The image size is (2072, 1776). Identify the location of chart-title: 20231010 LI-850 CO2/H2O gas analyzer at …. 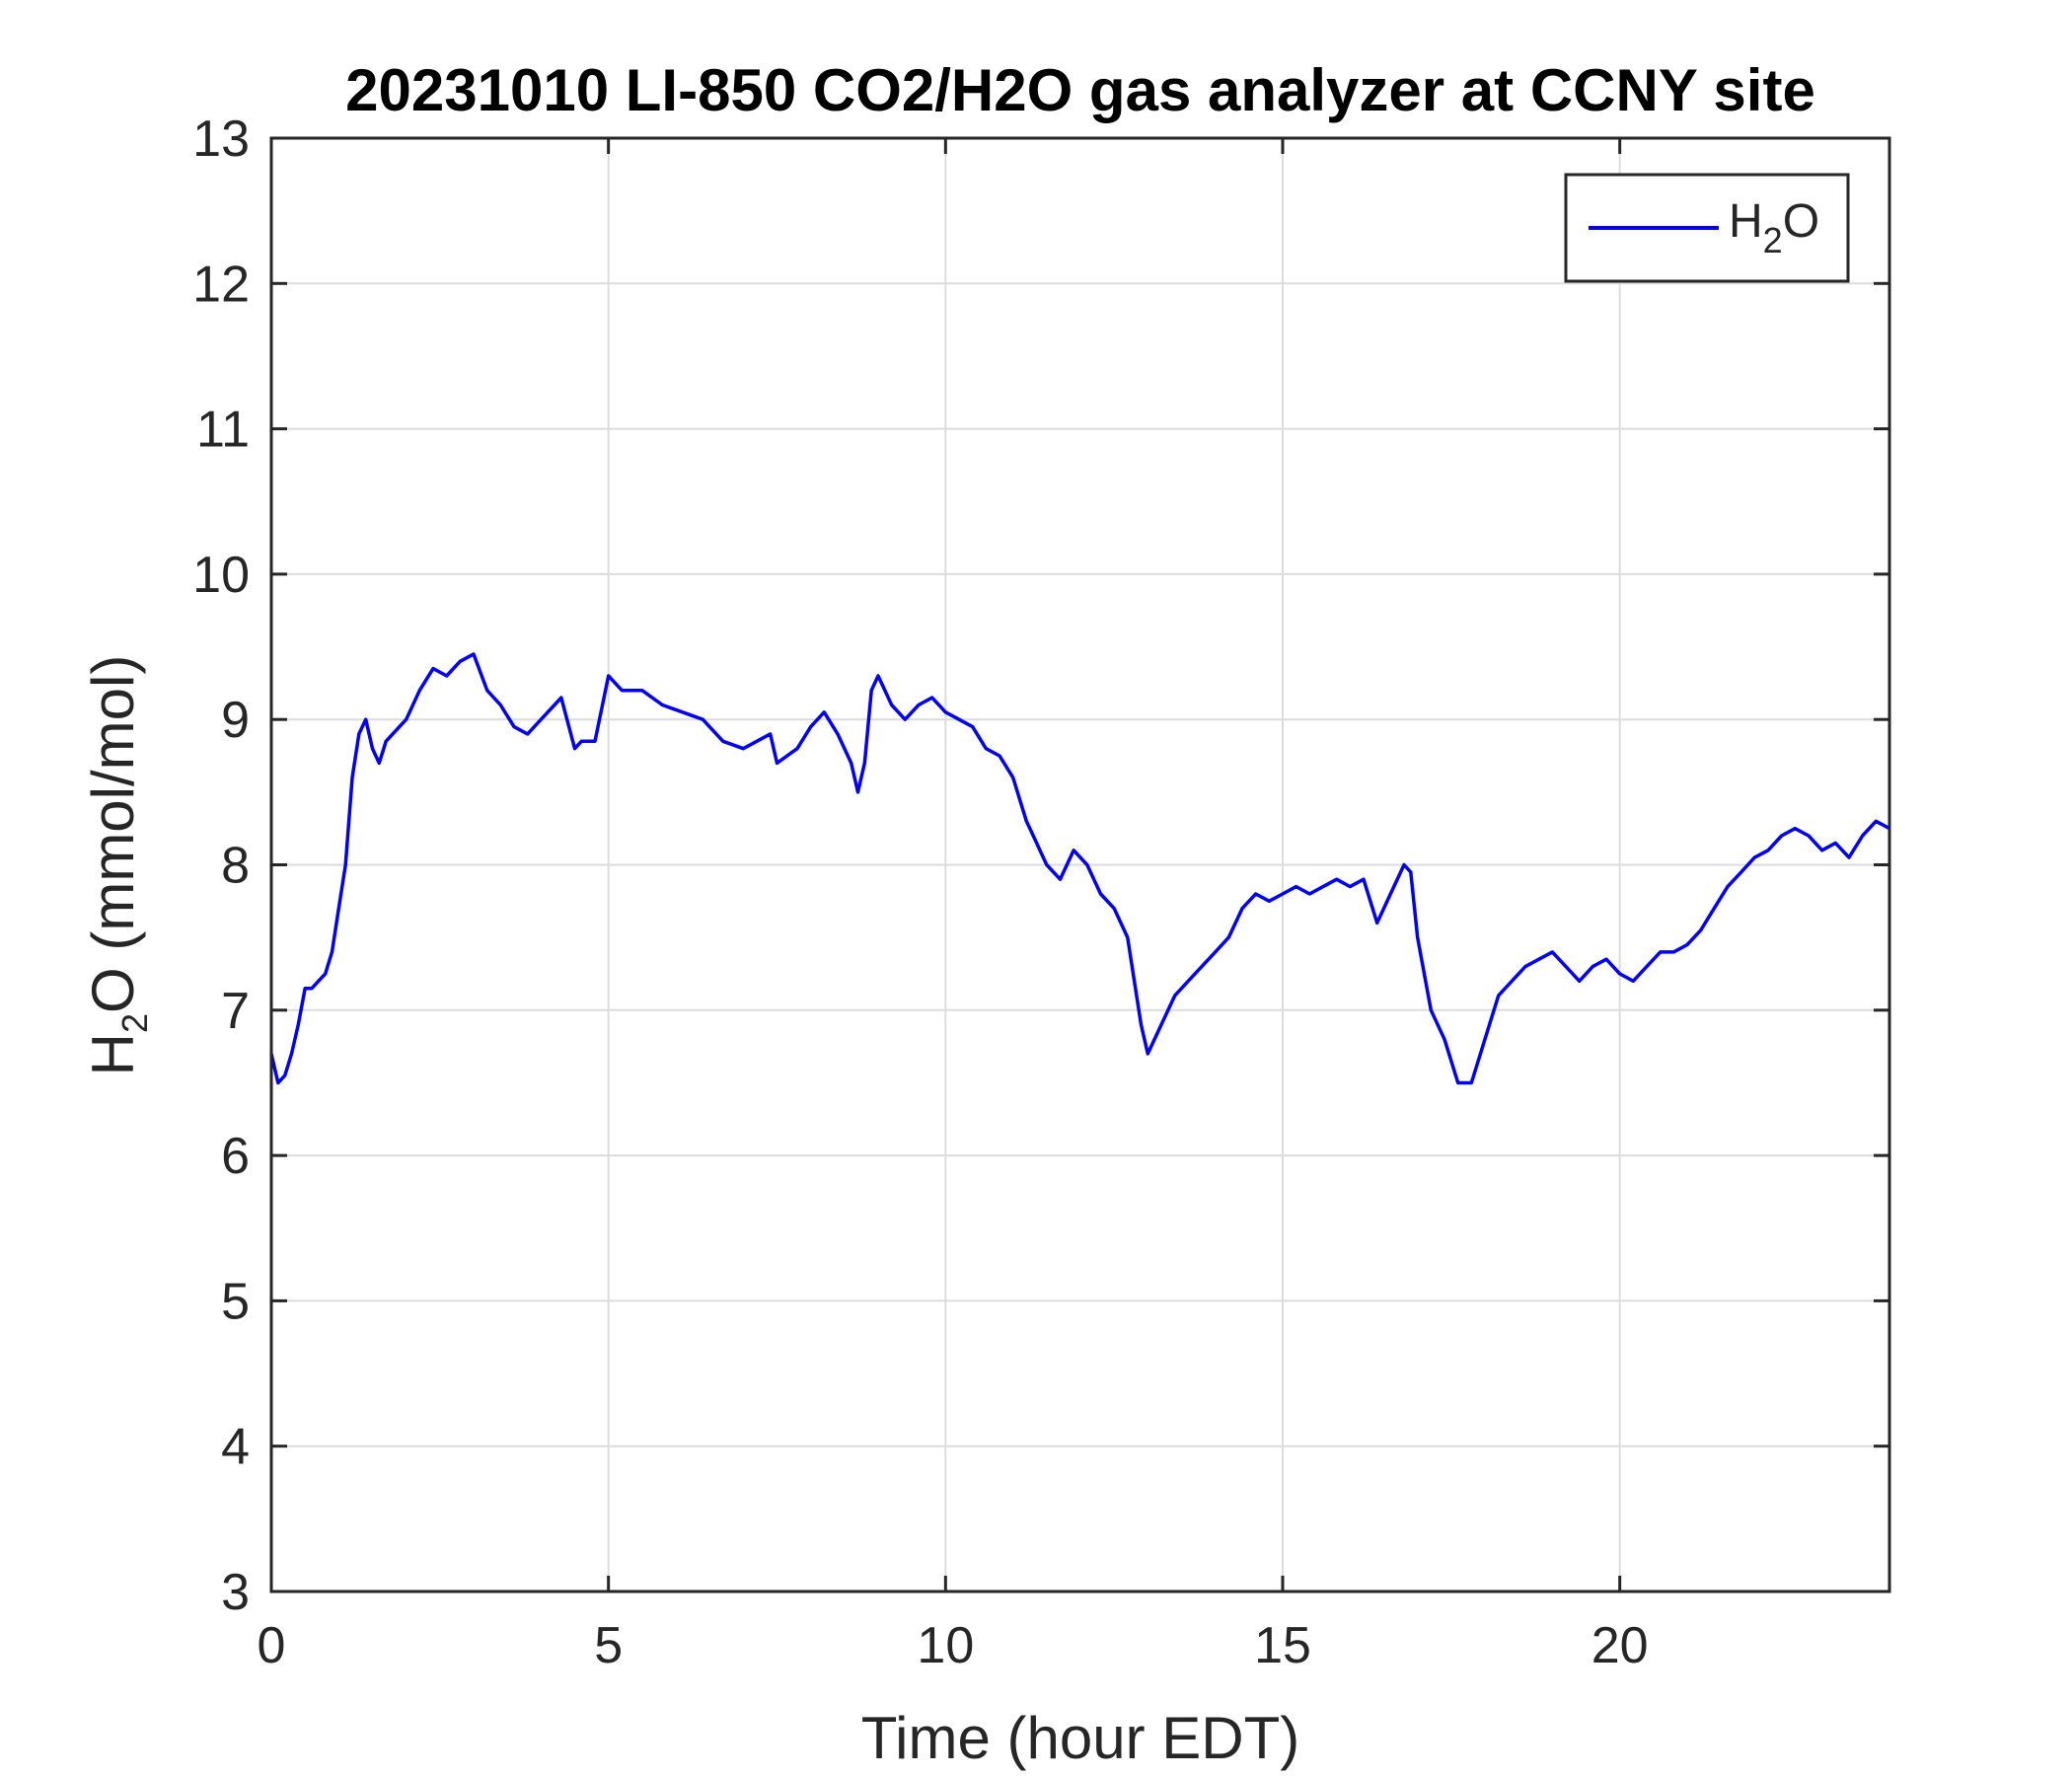
(1080, 90).